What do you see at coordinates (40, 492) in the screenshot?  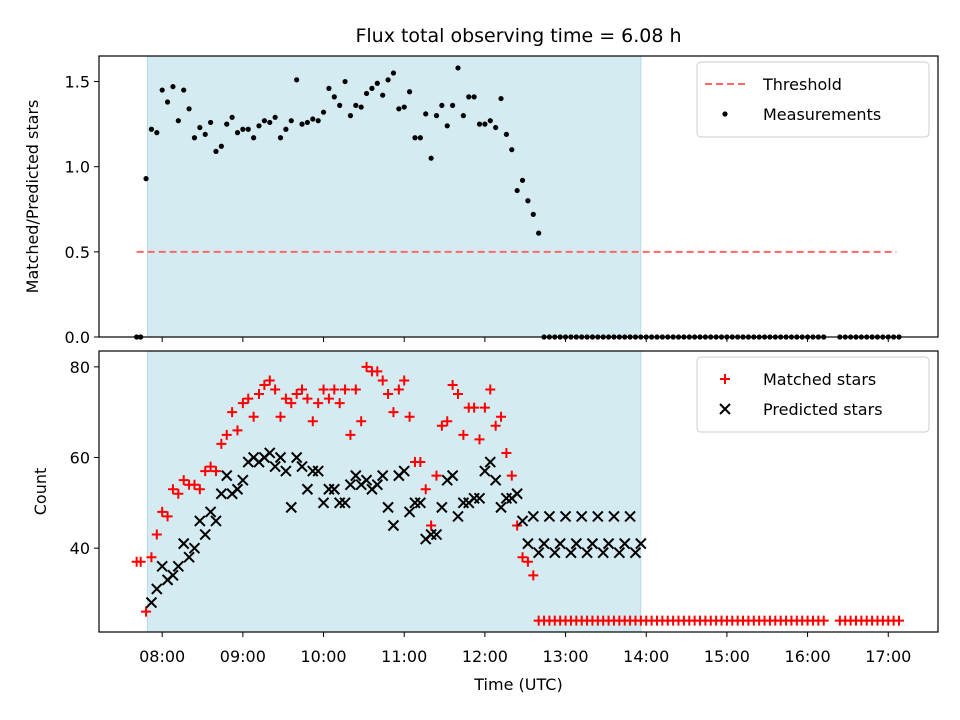 I see `y-axis-title: Count` at bounding box center [40, 492].